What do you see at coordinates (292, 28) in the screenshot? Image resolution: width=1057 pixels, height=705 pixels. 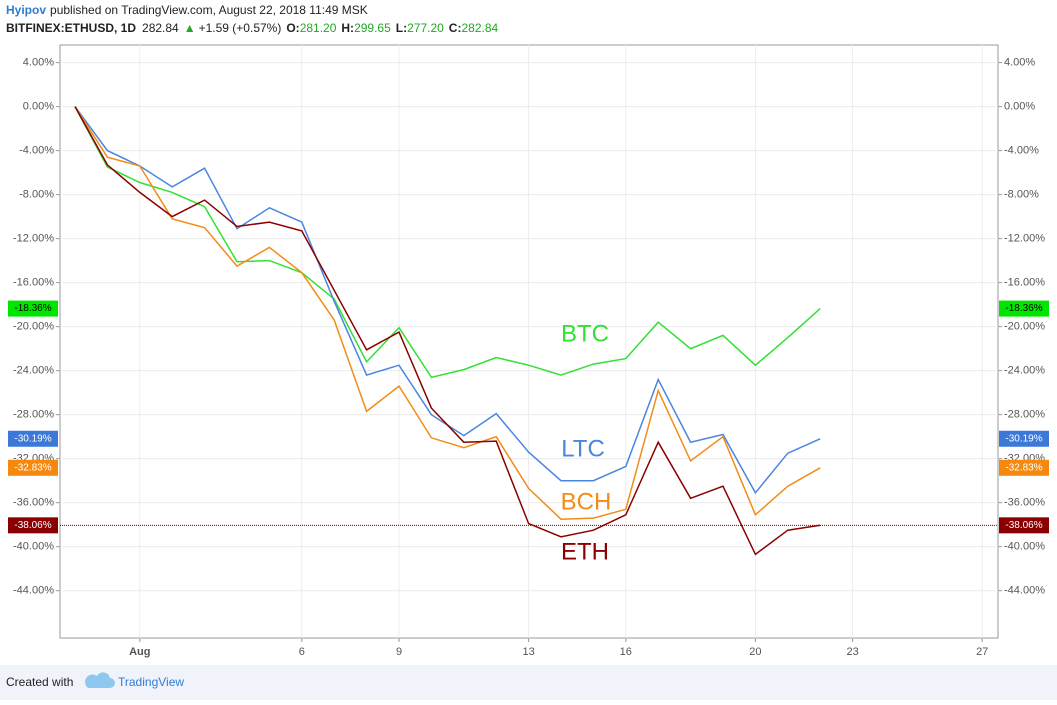 I see `open-label: O:` at bounding box center [292, 28].